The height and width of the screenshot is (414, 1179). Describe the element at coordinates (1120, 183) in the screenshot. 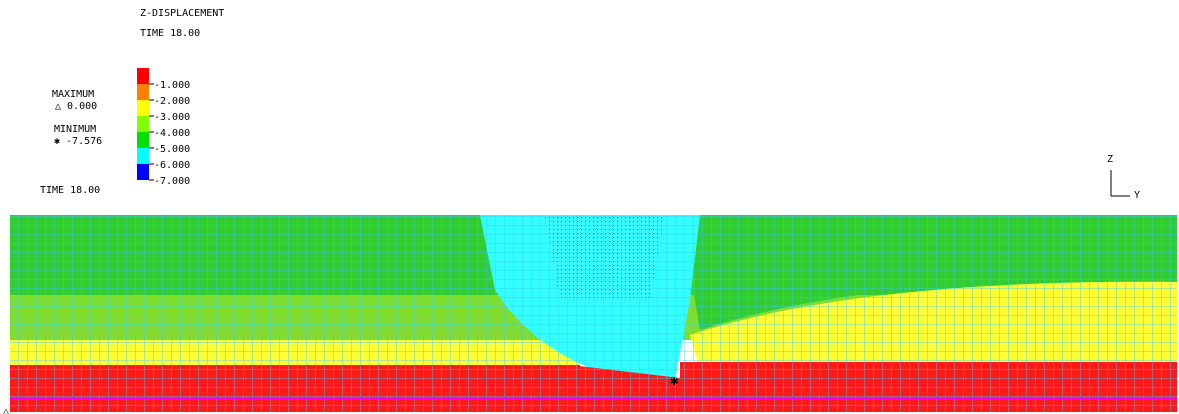

I see `axis-triad` at that location.